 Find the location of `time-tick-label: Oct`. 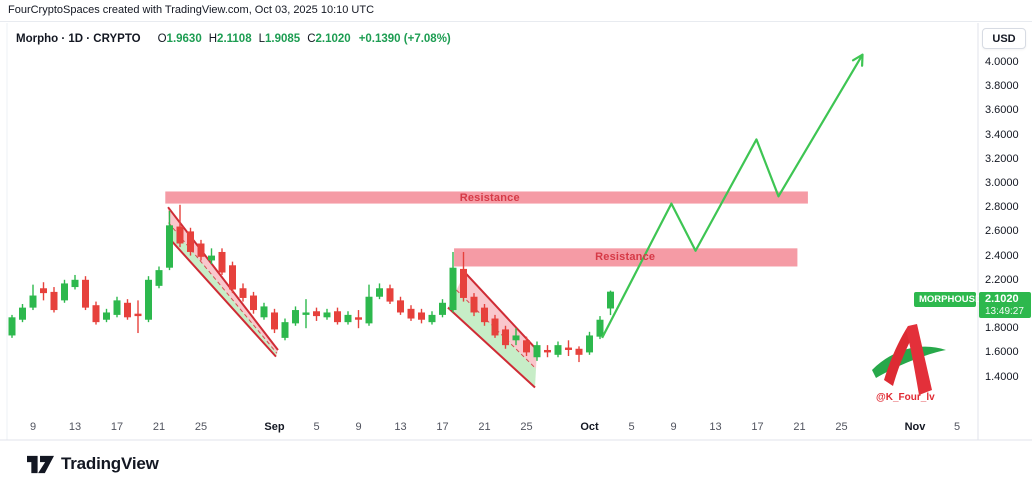

time-tick-label: Oct is located at coordinates (589, 427).